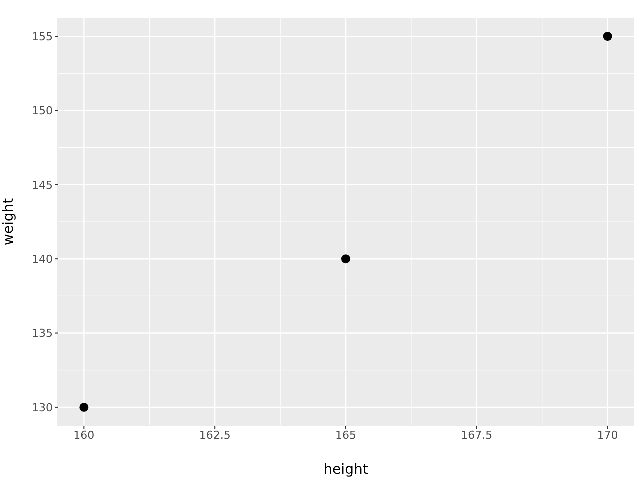 The image size is (640, 480). Describe the element at coordinates (84, 435) in the screenshot. I see `x-tick-label: 160` at that location.